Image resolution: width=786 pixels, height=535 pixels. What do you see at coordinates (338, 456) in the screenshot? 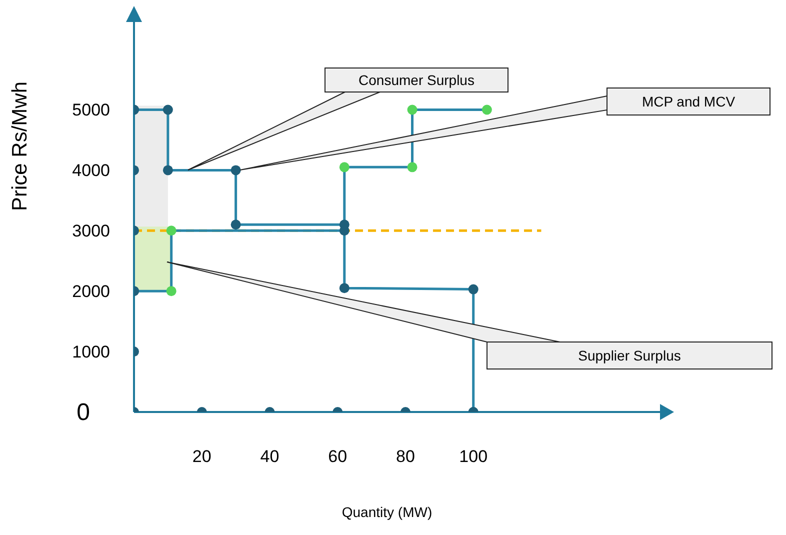
I see `x-tick-label: 60` at bounding box center [338, 456].